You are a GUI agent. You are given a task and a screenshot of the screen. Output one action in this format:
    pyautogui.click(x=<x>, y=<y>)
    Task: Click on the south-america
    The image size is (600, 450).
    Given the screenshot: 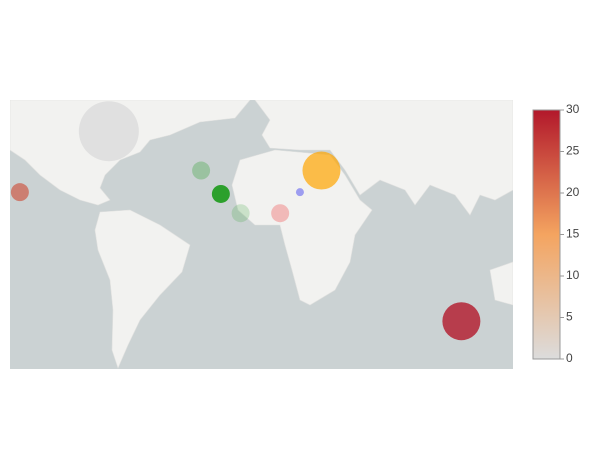 What is the action you would take?
    pyautogui.click(x=142, y=289)
    